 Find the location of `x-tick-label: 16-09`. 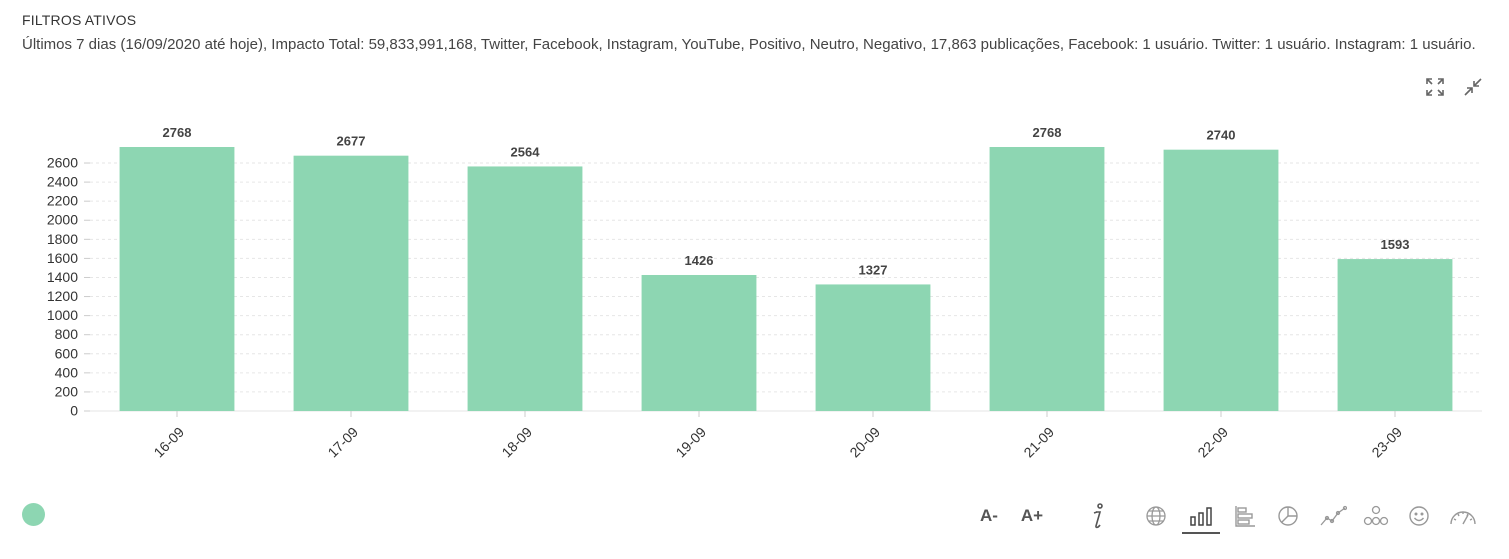

x-tick-label: 16-09 is located at coordinates (168, 442).